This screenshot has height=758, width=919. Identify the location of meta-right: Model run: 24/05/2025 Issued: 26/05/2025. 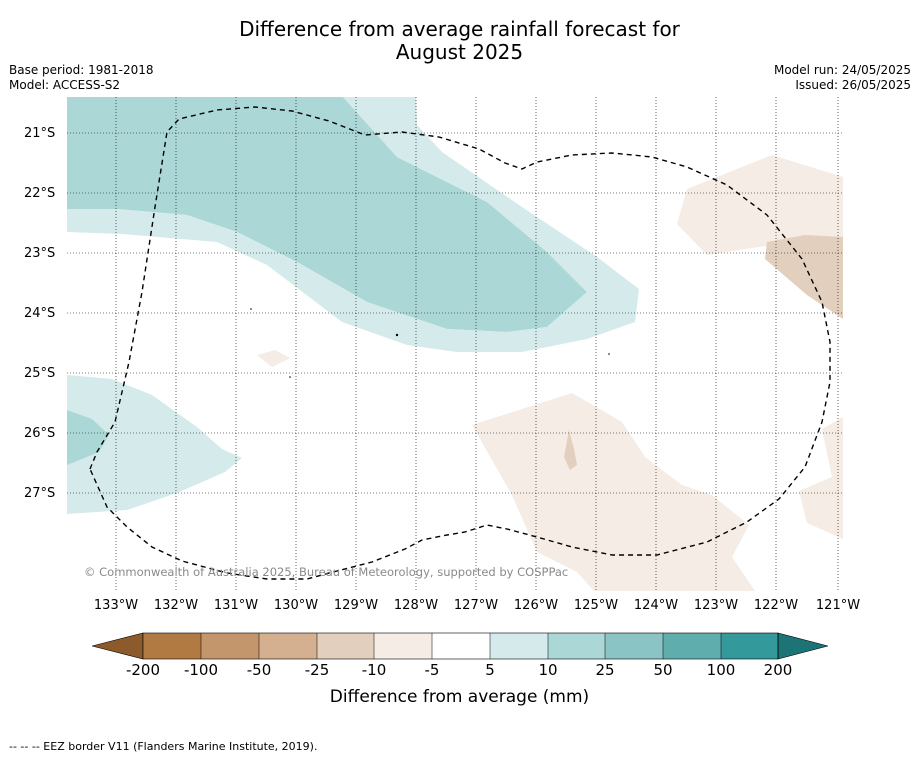
(842, 78).